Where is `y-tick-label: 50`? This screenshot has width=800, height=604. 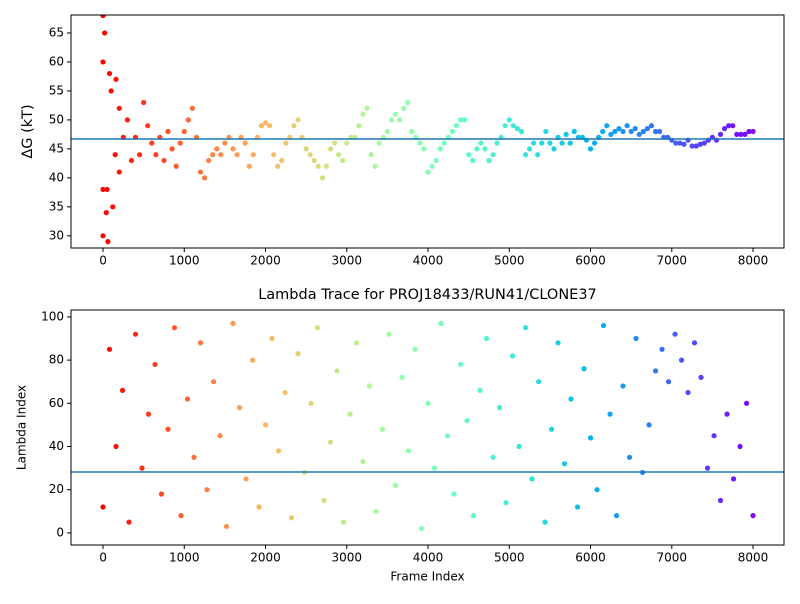 y-tick-label: 50 is located at coordinates (56, 119).